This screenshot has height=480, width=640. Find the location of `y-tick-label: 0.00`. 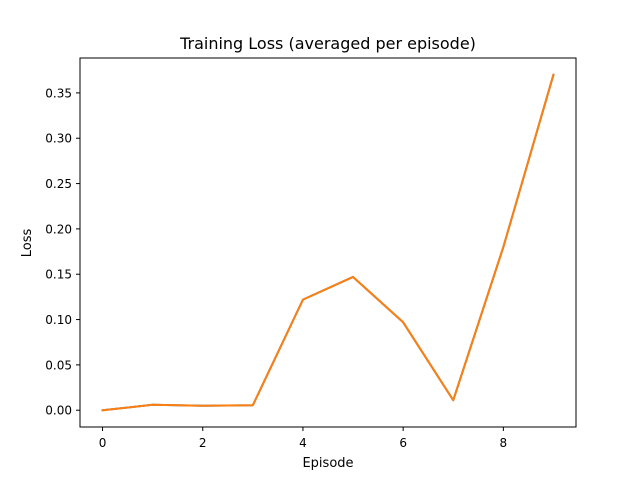

y-tick-label: 0.00 is located at coordinates (58, 411).